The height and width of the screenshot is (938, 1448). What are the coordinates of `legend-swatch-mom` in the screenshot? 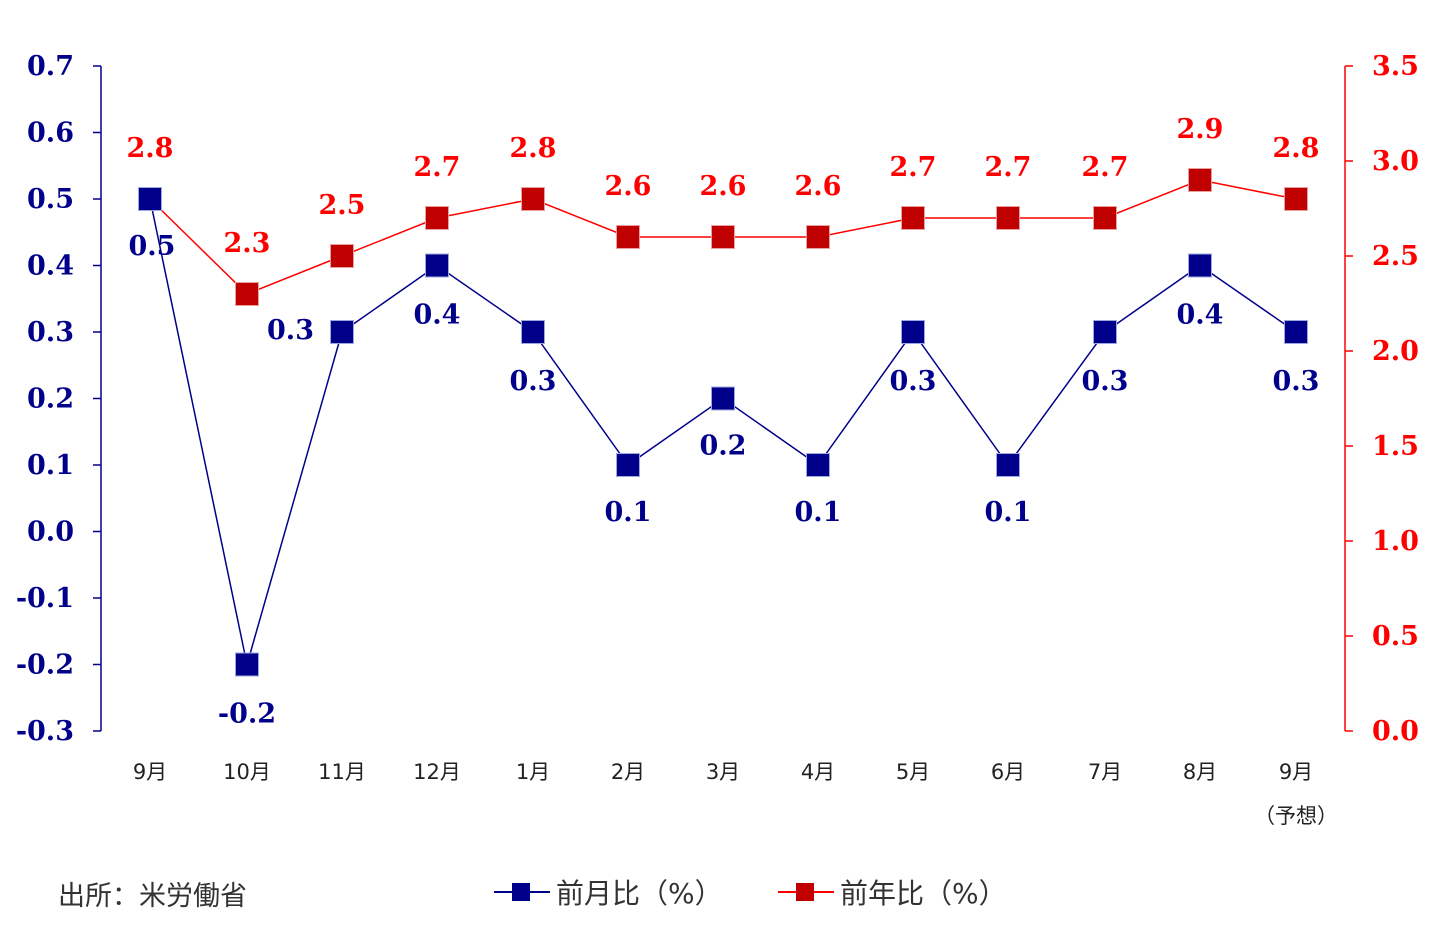 It's located at (522, 892).